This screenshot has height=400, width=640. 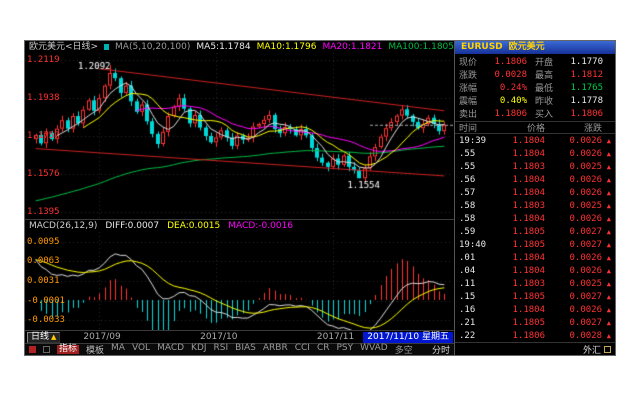 I want to click on quote-cell: 现价 1.1806, so click(x=497, y=62).